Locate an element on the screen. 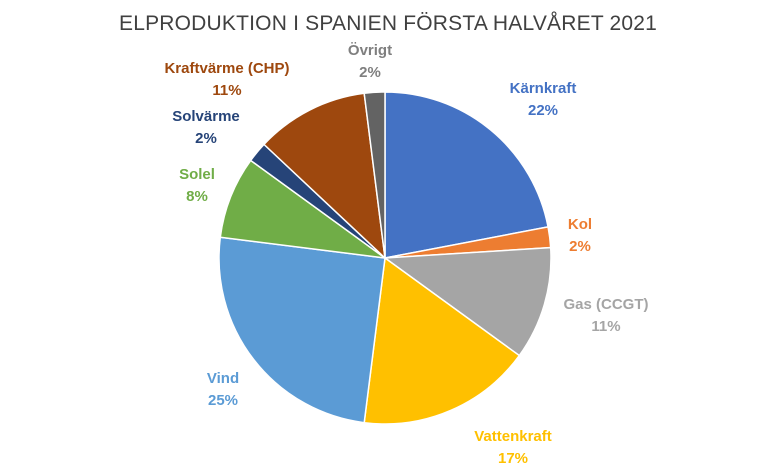 The height and width of the screenshot is (476, 776). slice-label-gas-ccgt: Gas (CCGT) is located at coordinates (605, 304).